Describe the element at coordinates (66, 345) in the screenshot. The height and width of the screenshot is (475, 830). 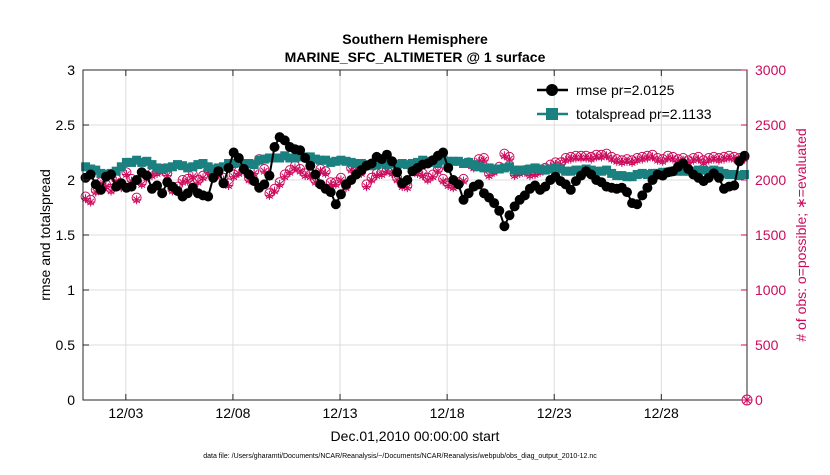
I see `y-tick-label-left: 0.5` at that location.